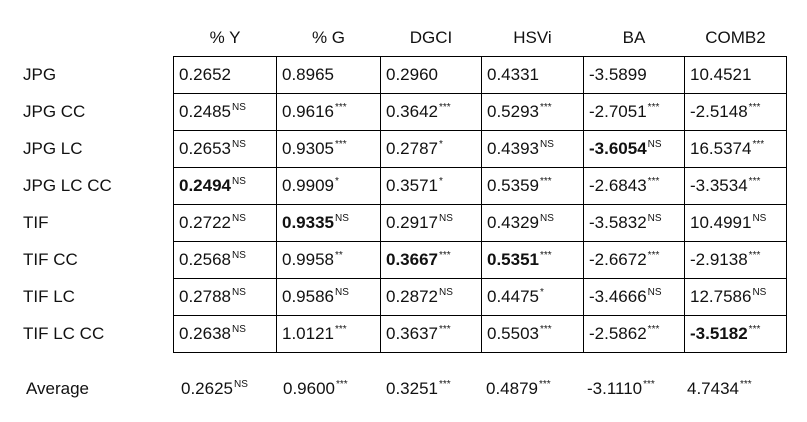 Image resolution: width=807 pixels, height=422 pixels. What do you see at coordinates (713, 388) in the screenshot?
I see `cell-value: 4.7434` at bounding box center [713, 388].